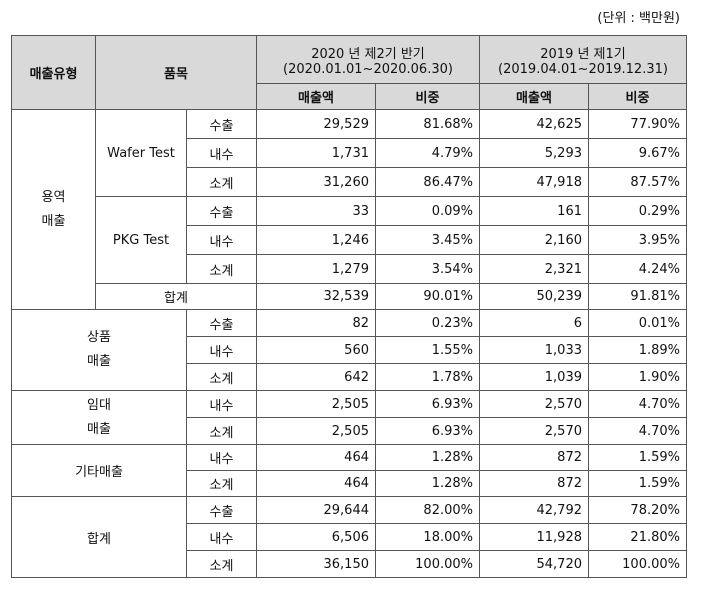  What do you see at coordinates (637, 96) in the screenshot?
I see `header-ratio-2019: 비중` at bounding box center [637, 96].